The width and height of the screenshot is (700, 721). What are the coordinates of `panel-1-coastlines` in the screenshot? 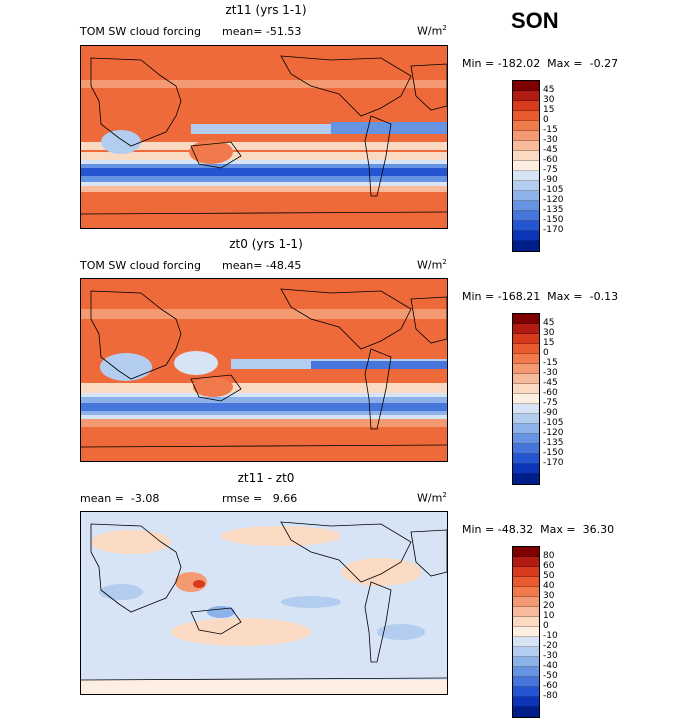 It's located at (264, 135).